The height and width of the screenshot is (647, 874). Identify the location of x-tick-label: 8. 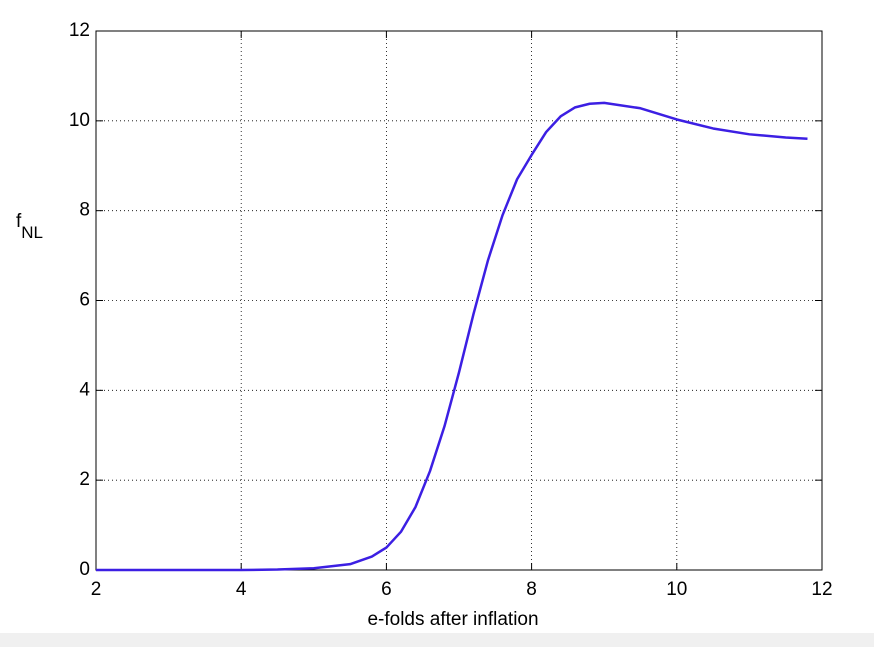
(531, 589).